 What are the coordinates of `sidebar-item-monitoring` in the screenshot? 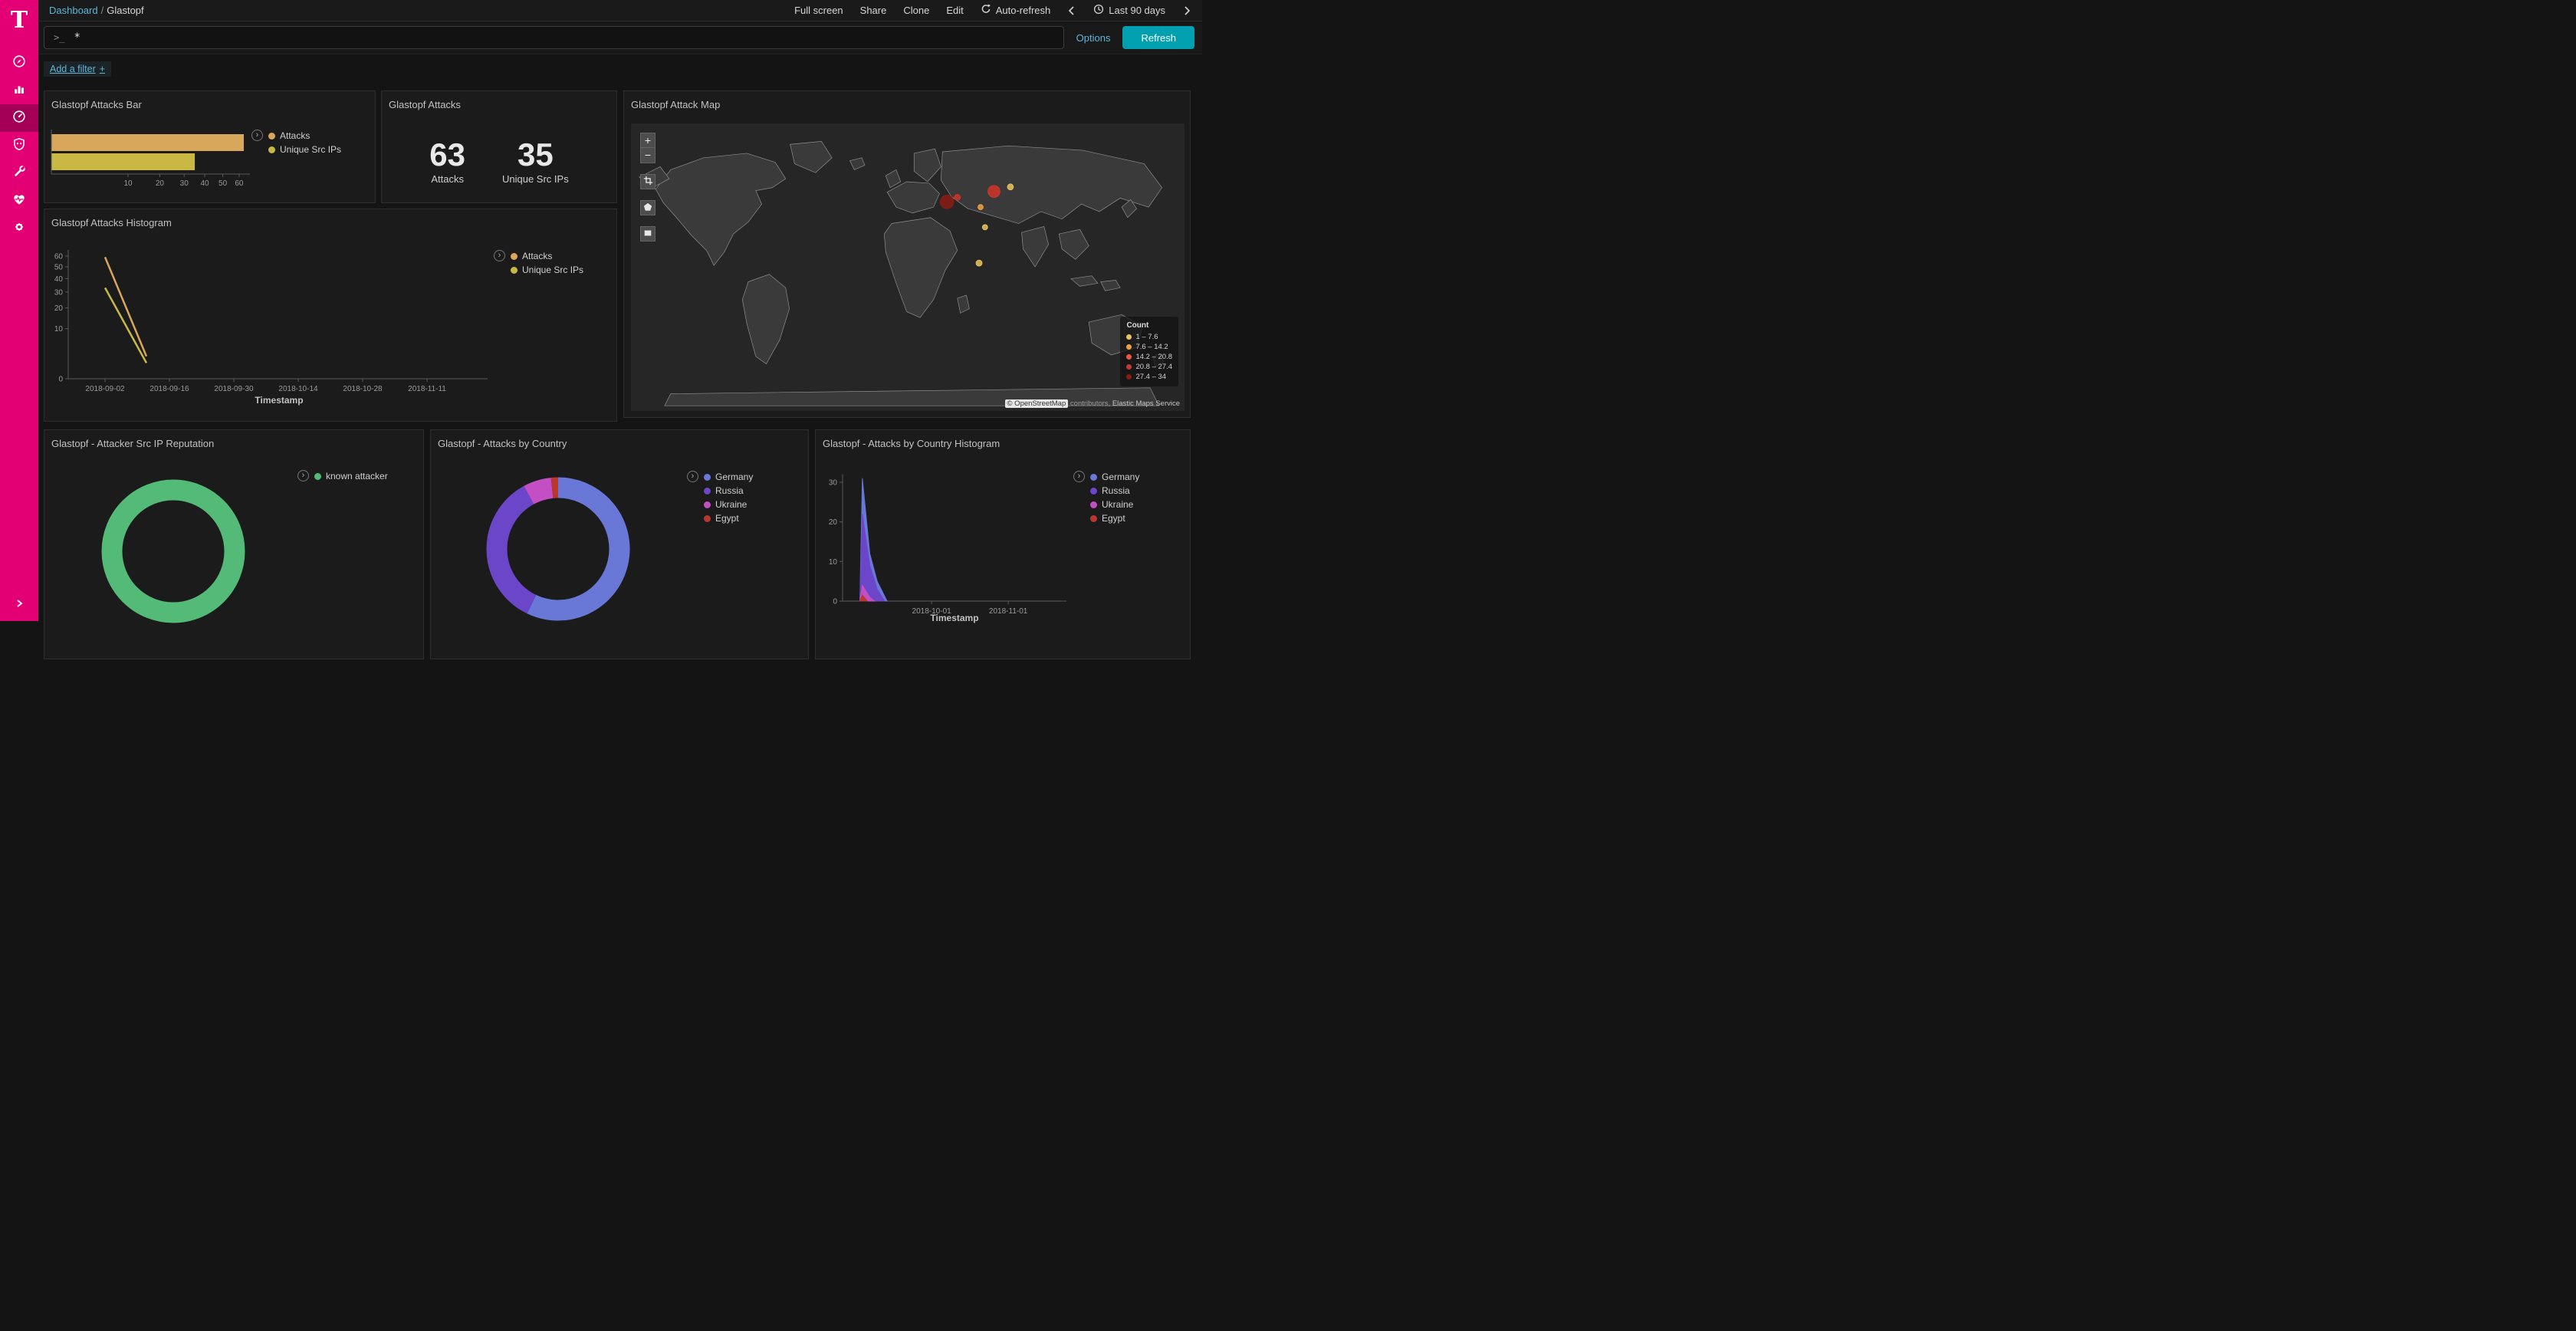 It's located at (19, 201).